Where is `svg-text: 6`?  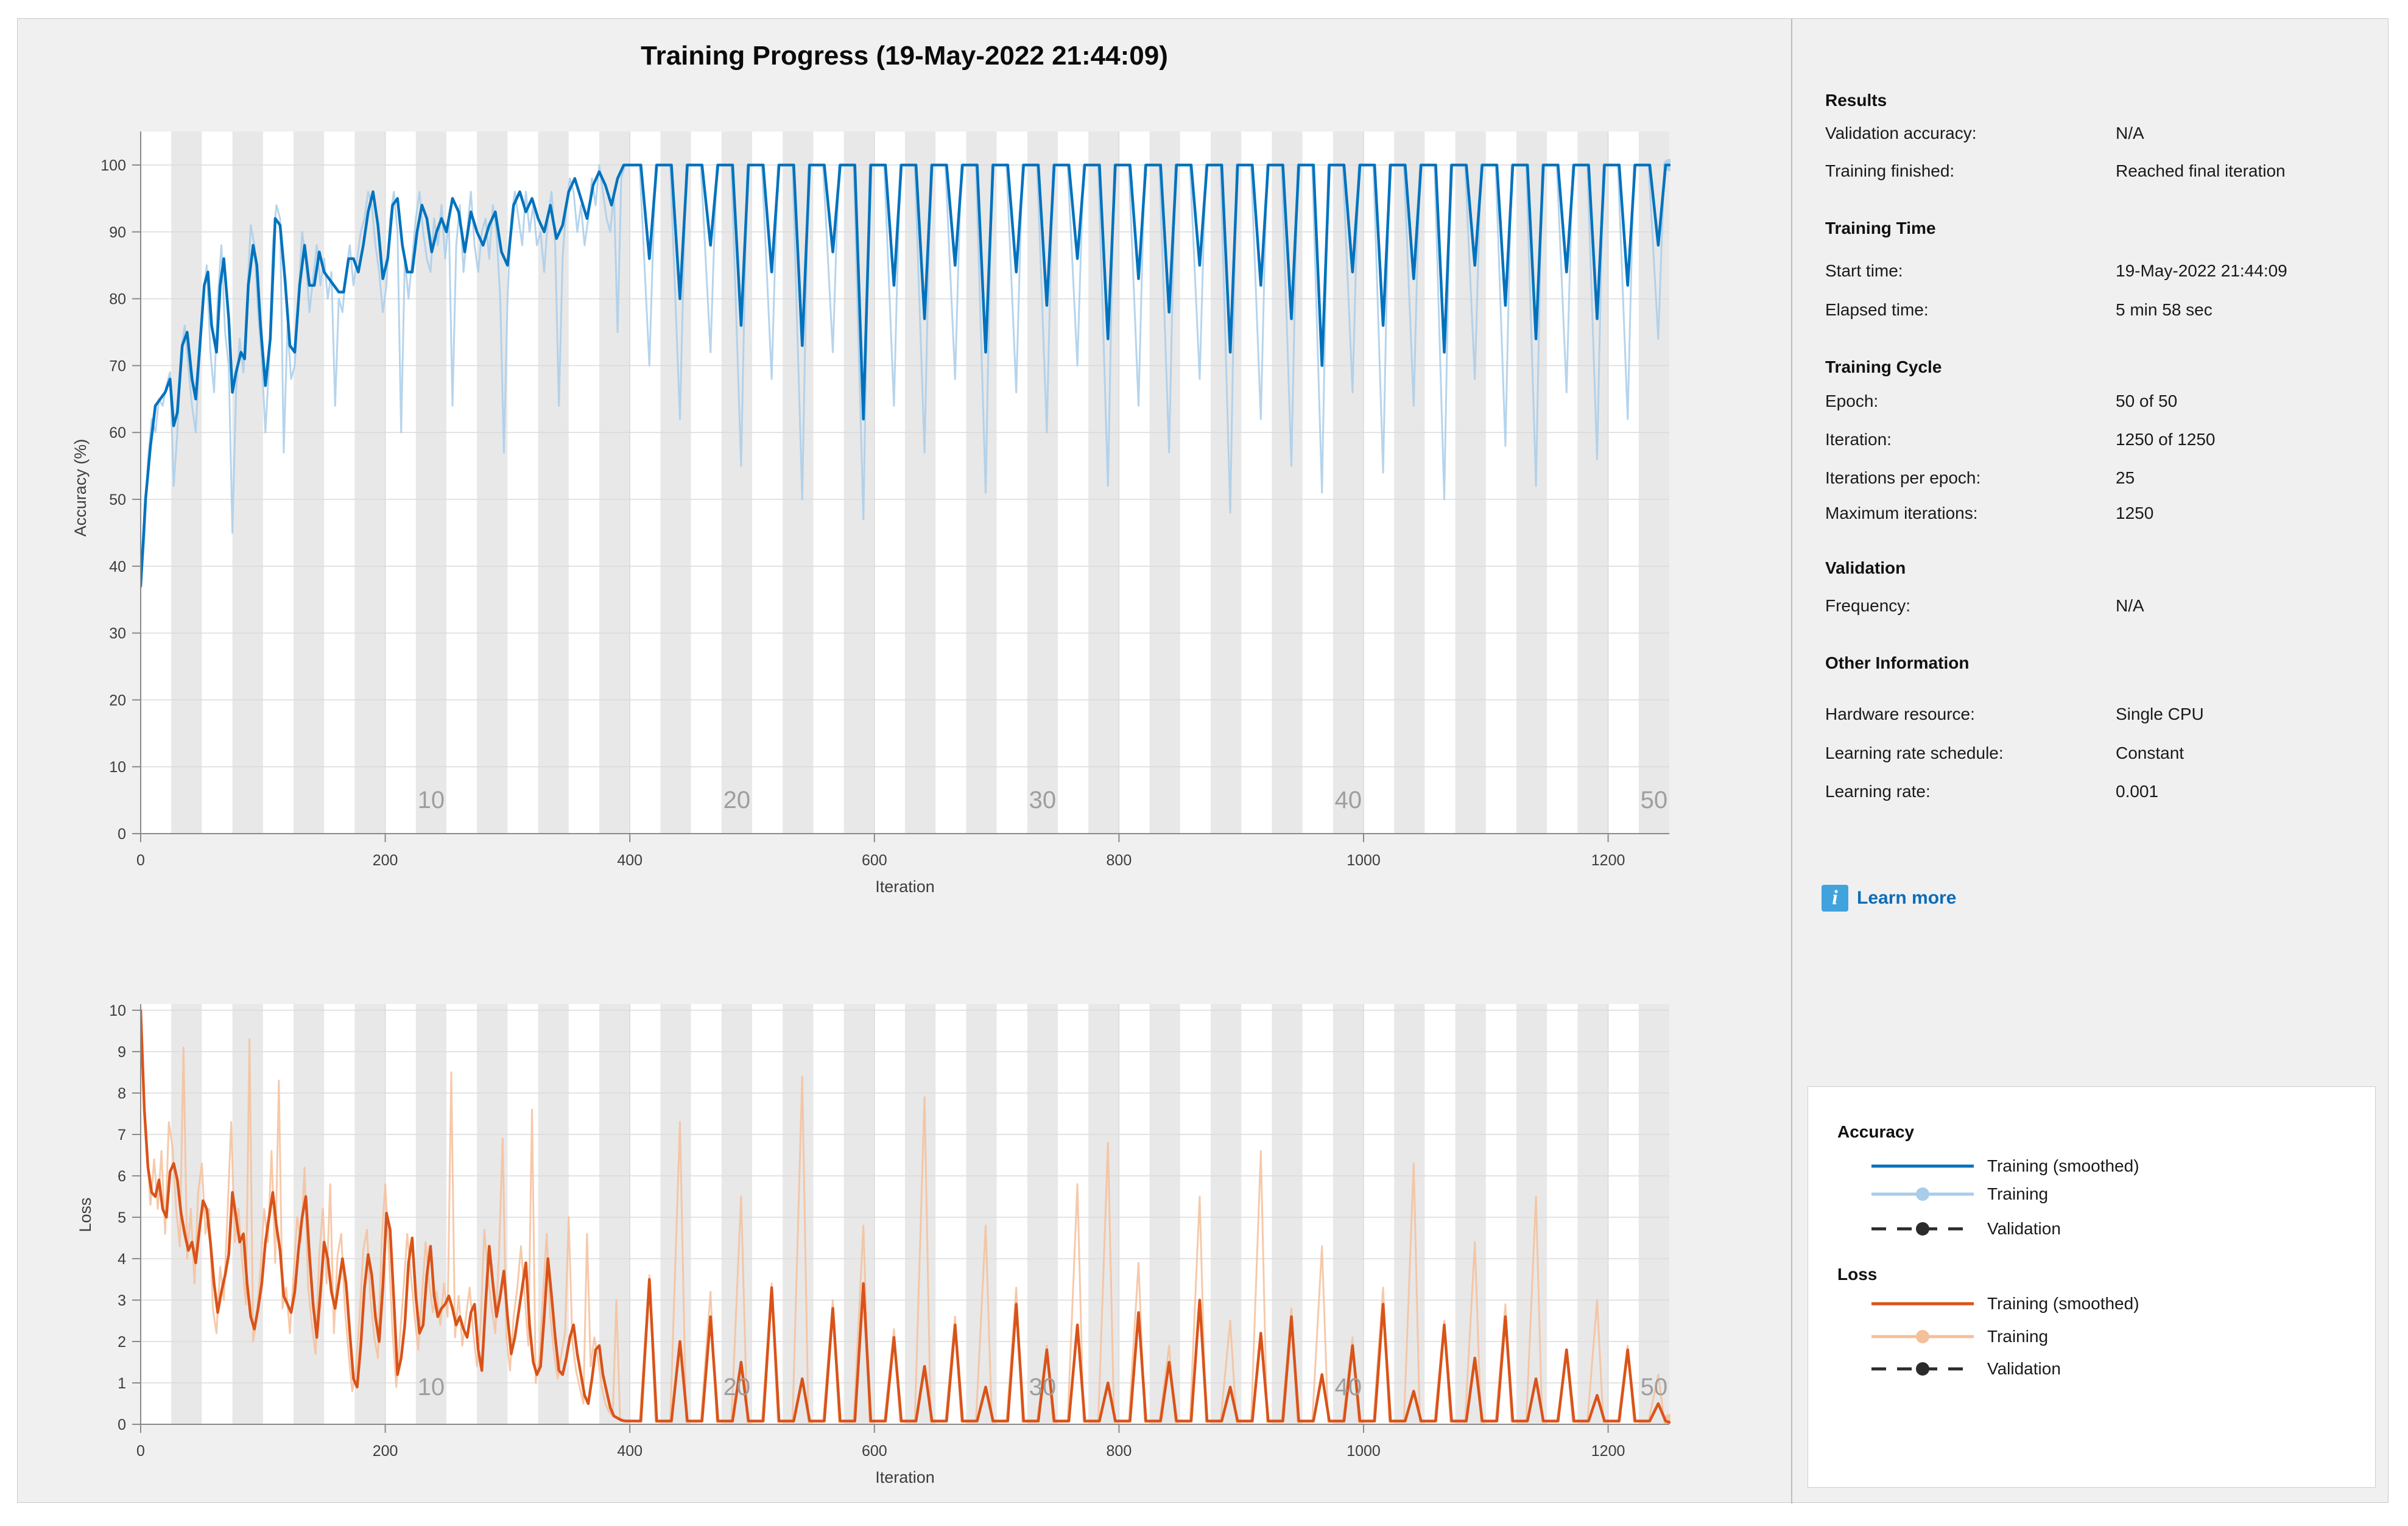 svg-text: 6 is located at coordinates (122, 1176).